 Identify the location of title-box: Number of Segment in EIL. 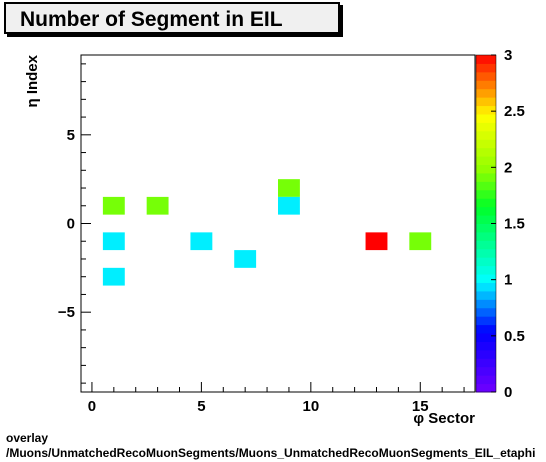
(172, 18).